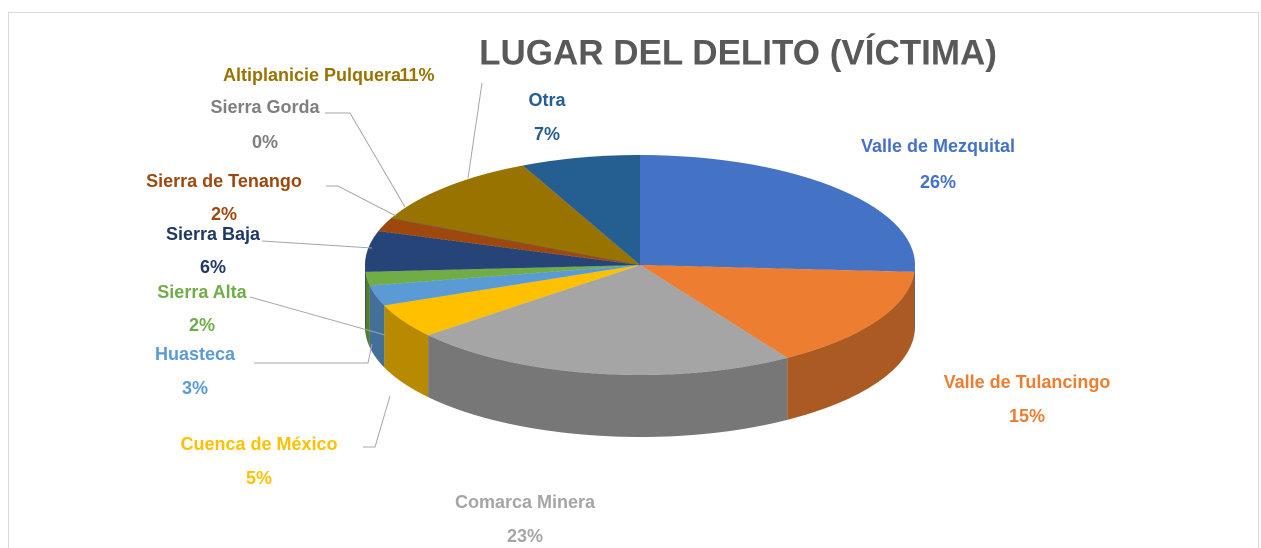 This screenshot has width=1261, height=548. I want to click on slice-value-label: 7%, so click(547, 134).